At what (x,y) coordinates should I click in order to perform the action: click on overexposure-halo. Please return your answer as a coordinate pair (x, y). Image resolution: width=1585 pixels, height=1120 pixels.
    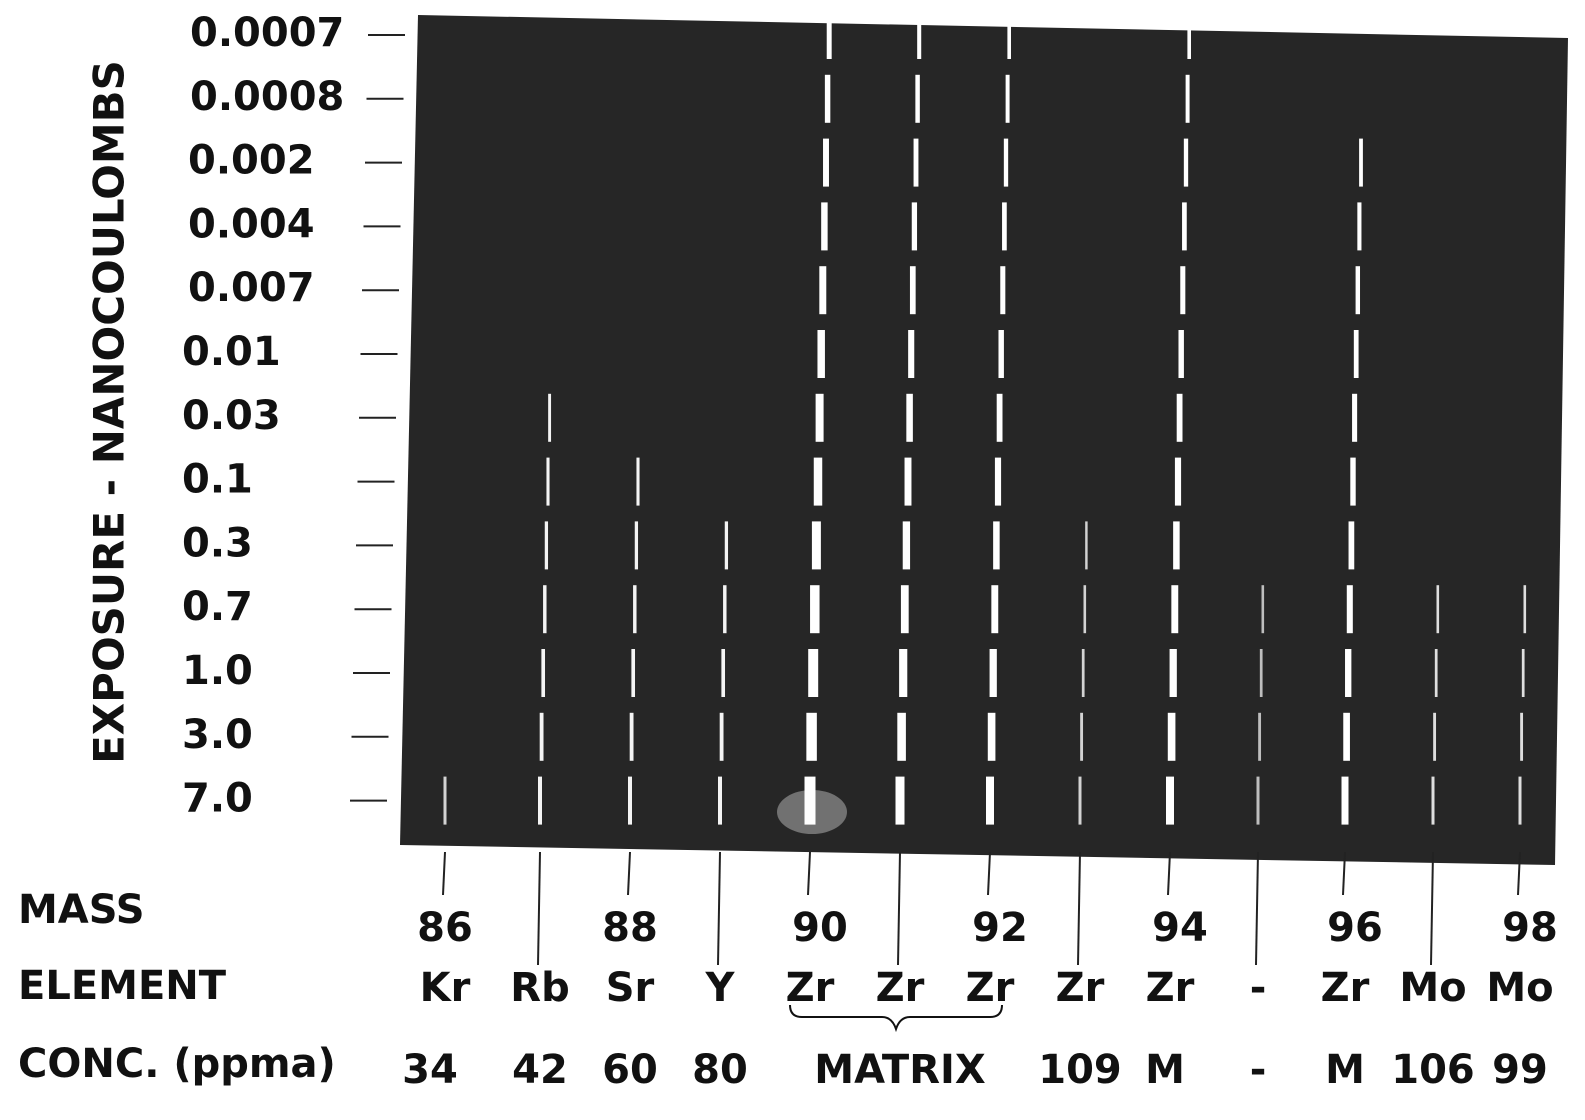
    Looking at the image, I should click on (812, 812).